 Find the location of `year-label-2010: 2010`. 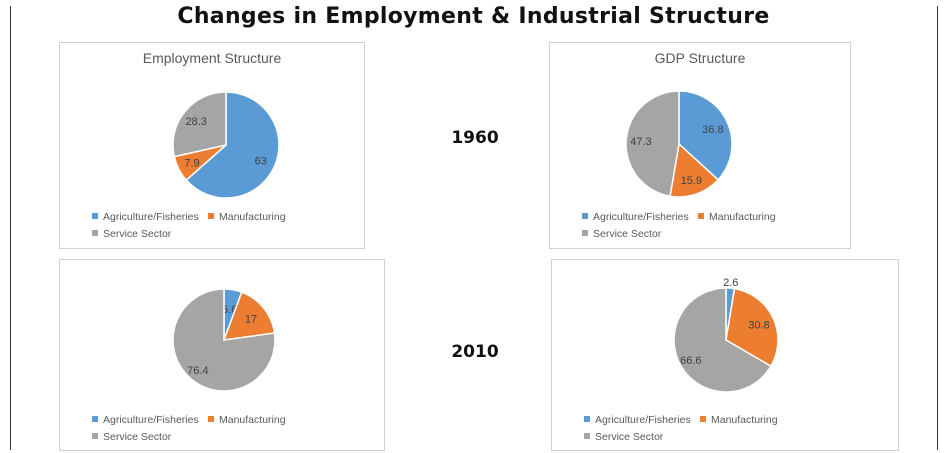

year-label-2010: 2010 is located at coordinates (475, 352).